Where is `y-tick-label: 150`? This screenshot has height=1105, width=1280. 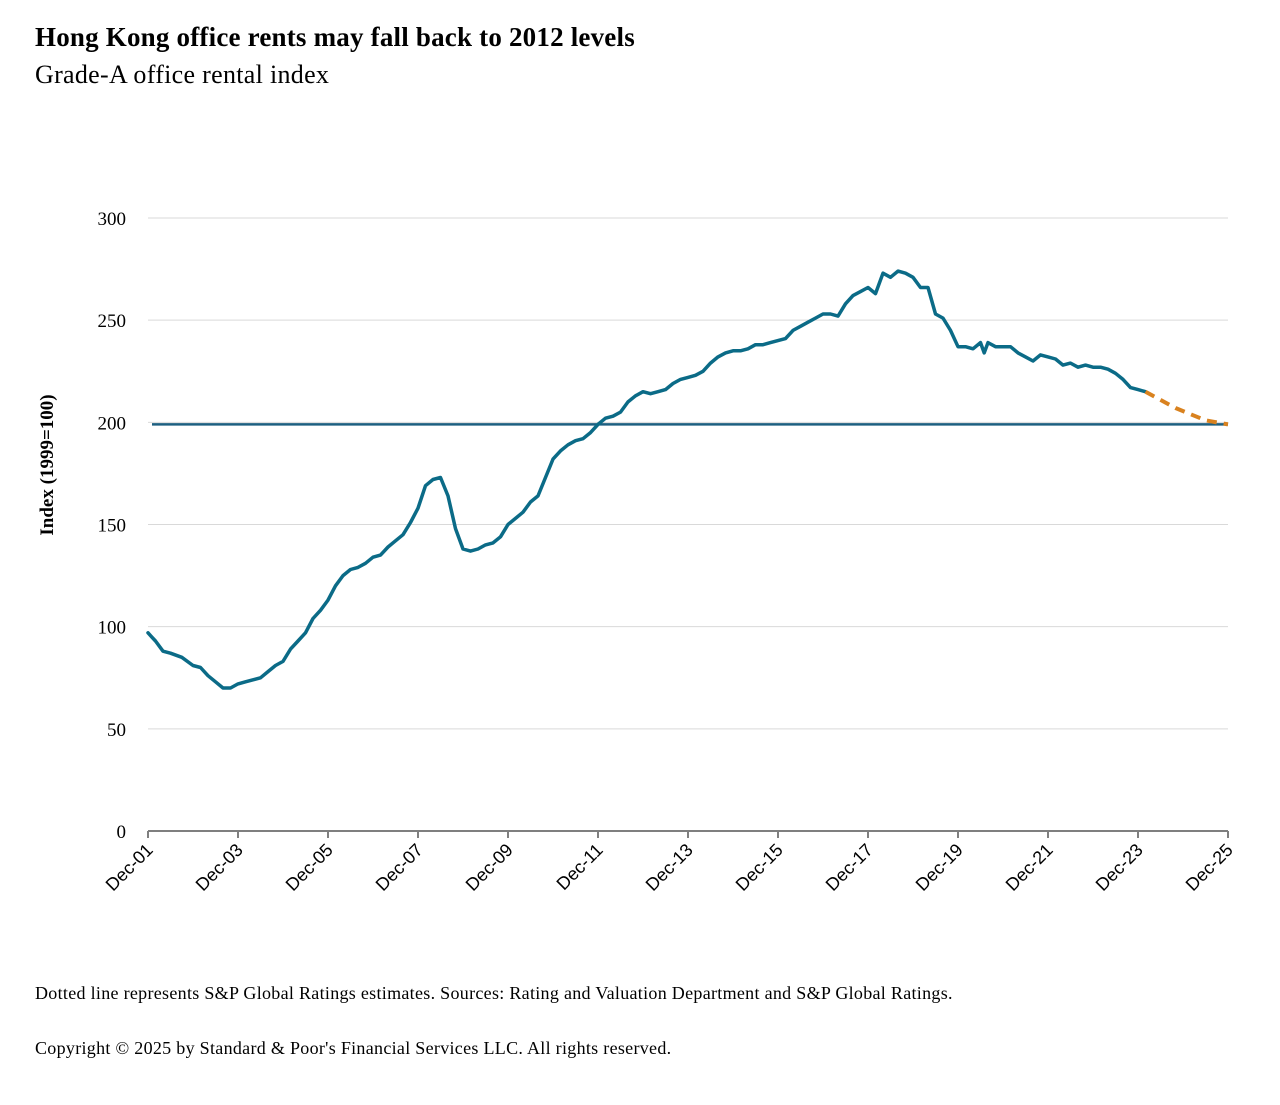 y-tick-label: 150 is located at coordinates (112, 526).